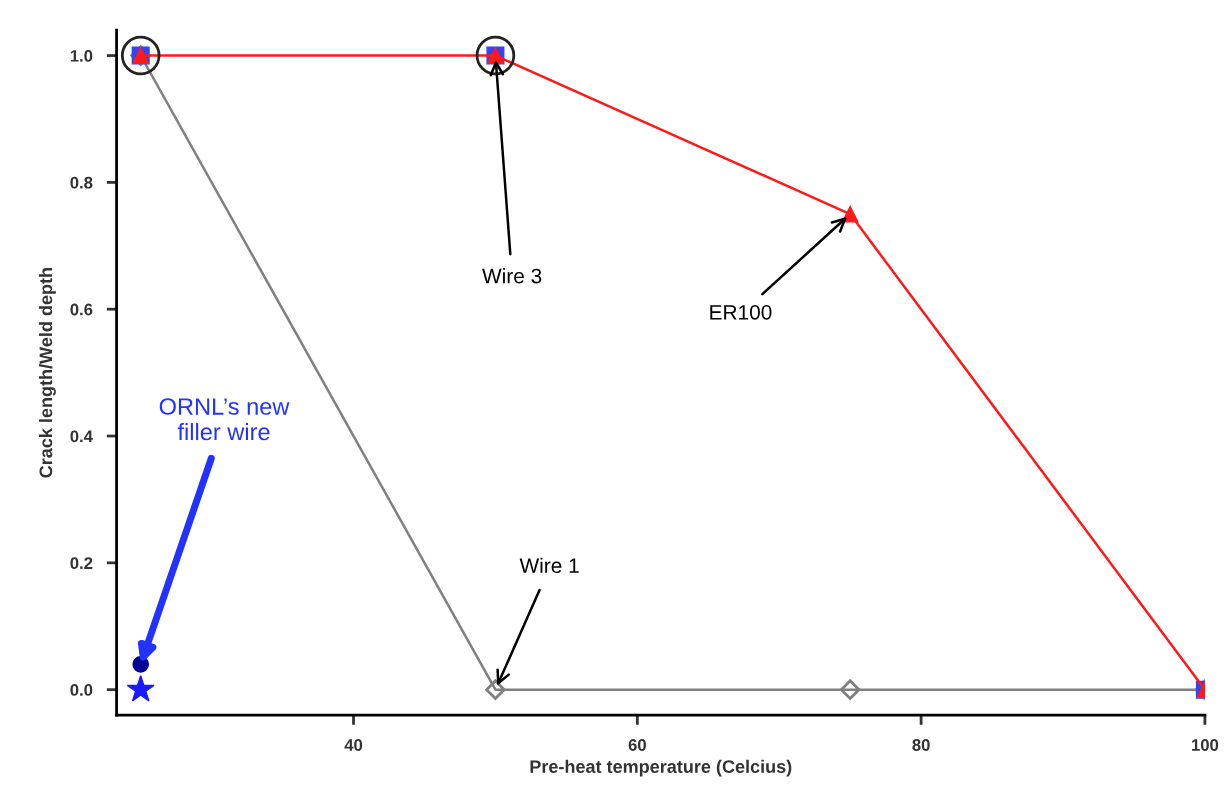 The width and height of the screenshot is (1227, 795). What do you see at coordinates (512, 276) in the screenshot?
I see `annotation: Wire 3` at bounding box center [512, 276].